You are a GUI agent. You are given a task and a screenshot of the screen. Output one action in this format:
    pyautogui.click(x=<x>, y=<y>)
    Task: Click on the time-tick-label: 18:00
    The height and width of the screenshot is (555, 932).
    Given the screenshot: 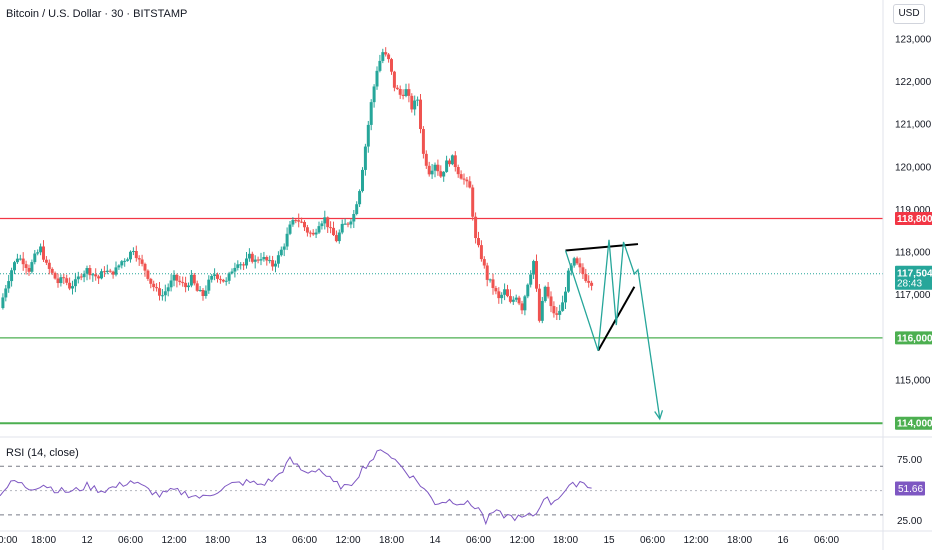 What is the action you would take?
    pyautogui.click(x=43, y=540)
    